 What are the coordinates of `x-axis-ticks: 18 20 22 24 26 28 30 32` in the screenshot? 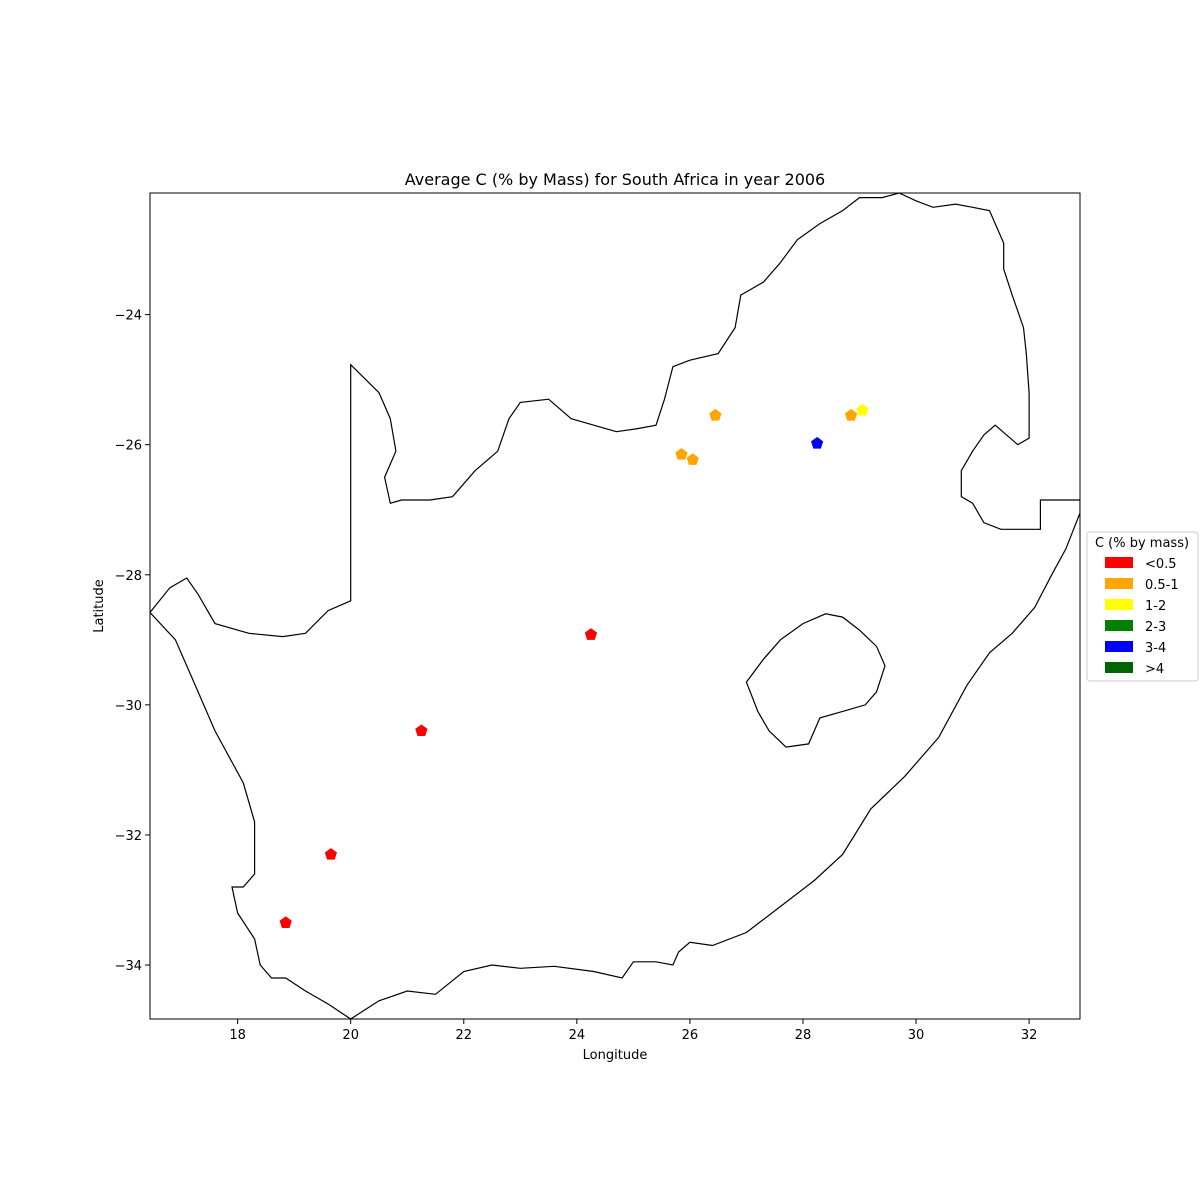 It's located at (633, 1031).